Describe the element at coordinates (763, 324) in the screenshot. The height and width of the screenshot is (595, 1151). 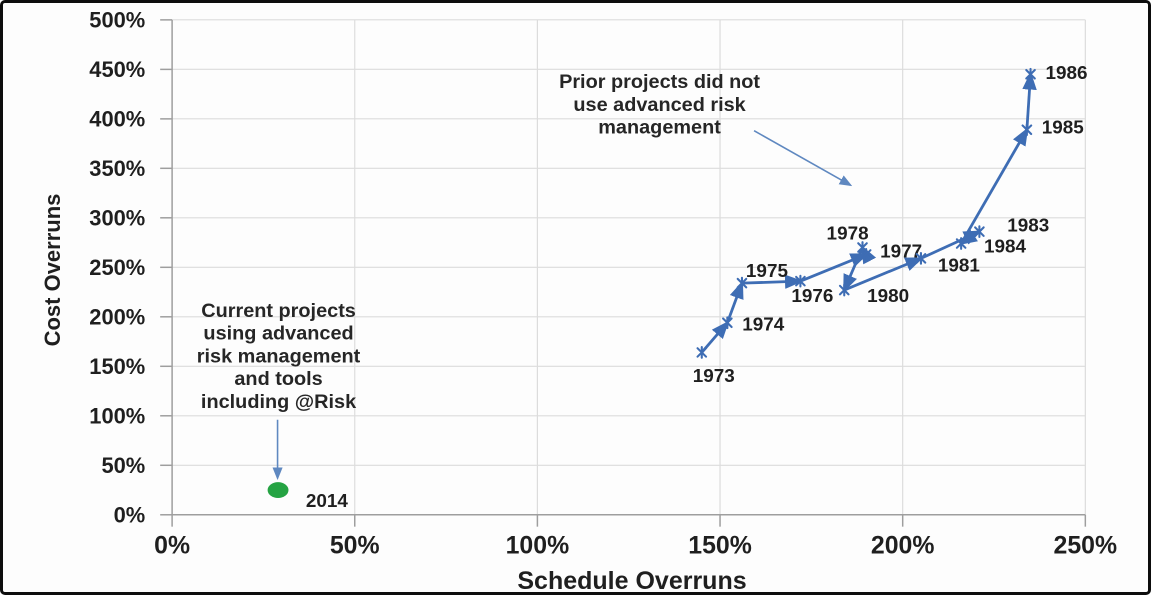
I see `point-label-1974: 1974` at that location.